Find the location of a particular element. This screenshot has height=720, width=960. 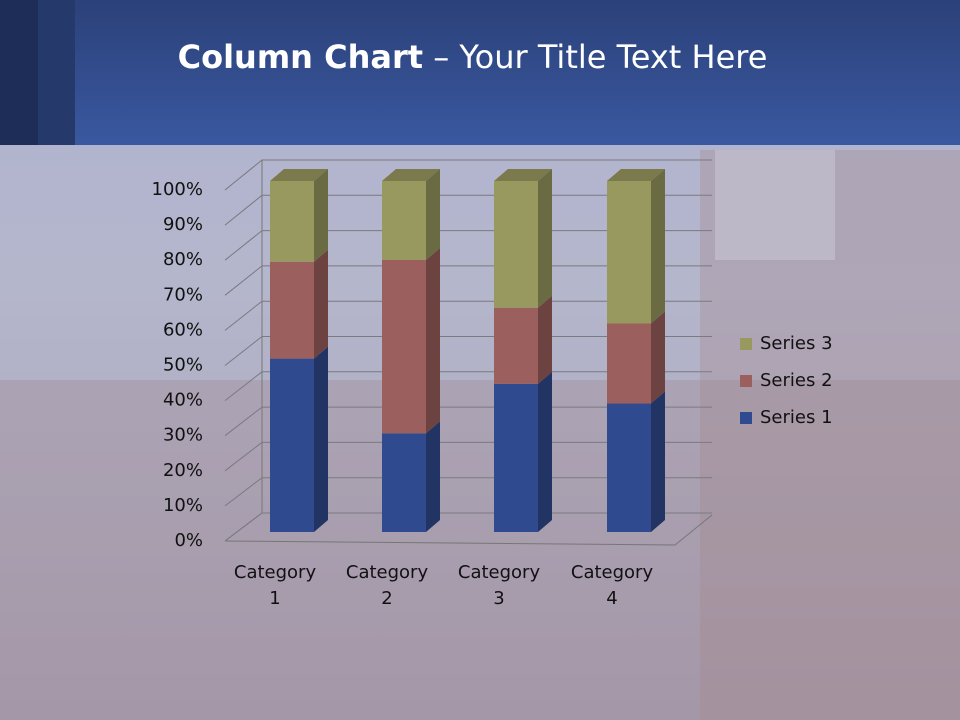

x-tick-label: Category 2 is located at coordinates (387, 585).